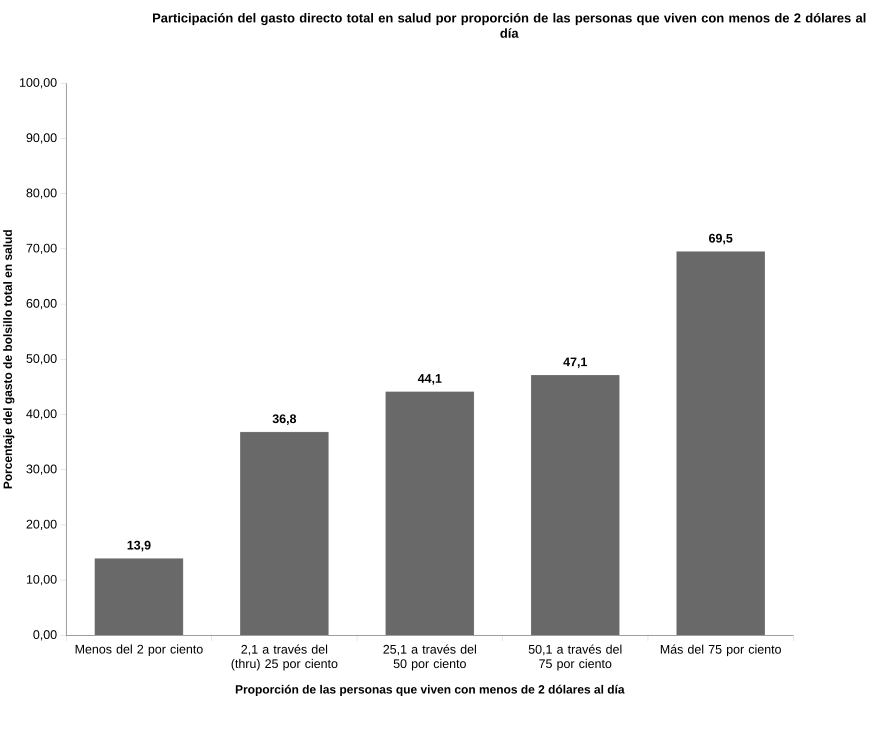 This screenshot has height=739, width=876. What do you see at coordinates (285, 657) in the screenshot?
I see `x-tick-label: 2,1 a través del (thru) 25 por ciento` at bounding box center [285, 657].